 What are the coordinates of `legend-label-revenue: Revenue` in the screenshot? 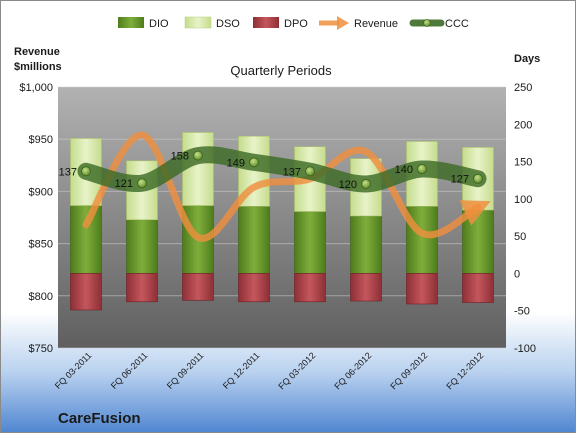 It's located at (376, 24).